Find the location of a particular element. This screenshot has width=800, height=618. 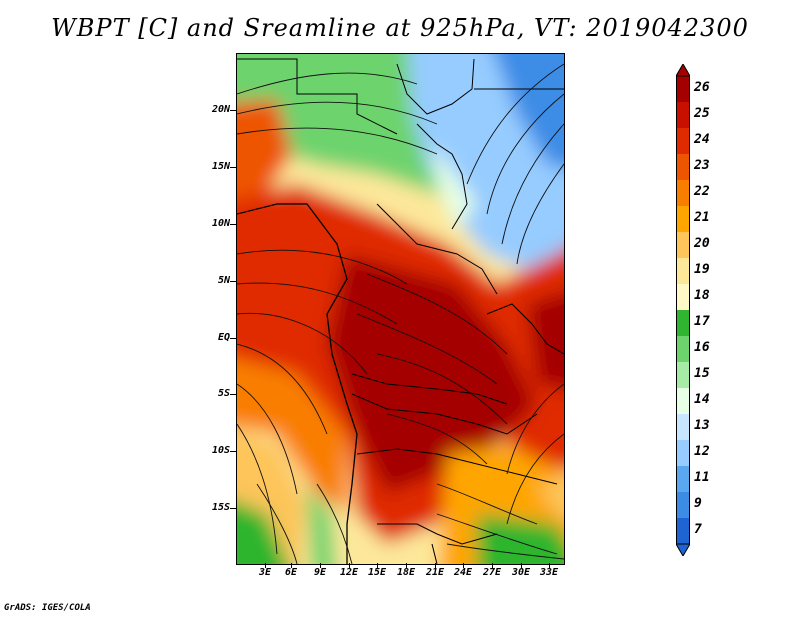

colorbar-label: 16 is located at coordinates (702, 347).